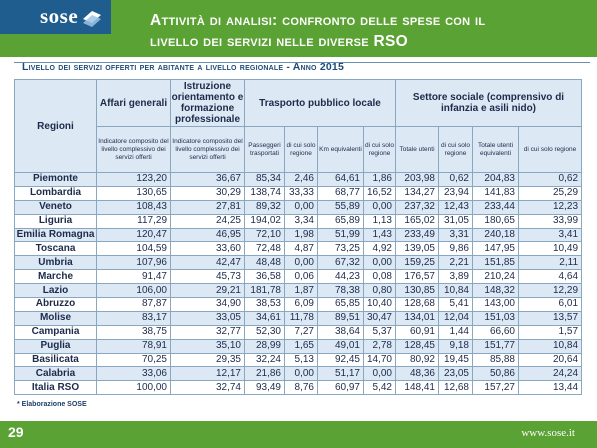 The image size is (597, 448). Describe the element at coordinates (133, 332) in the screenshot. I see `table-cell: 38,75` at that location.